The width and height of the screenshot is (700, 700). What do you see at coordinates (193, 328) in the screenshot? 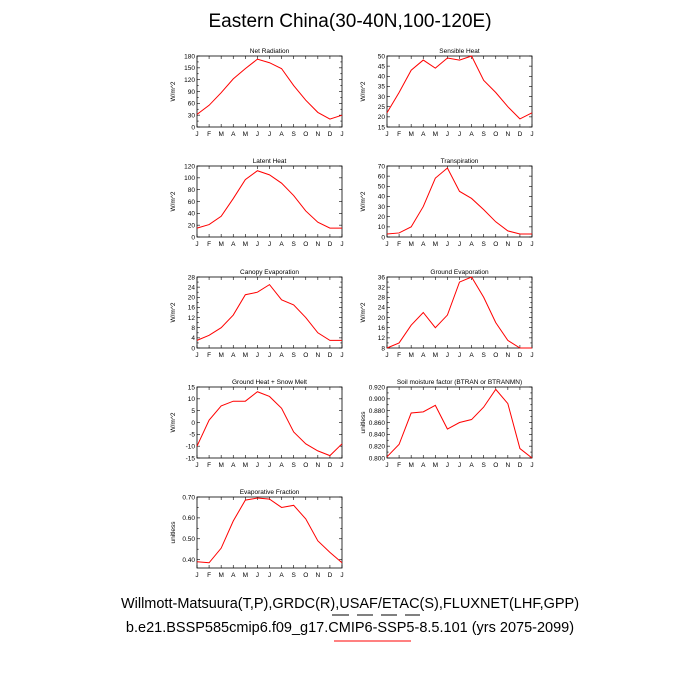
I see `canopy-evaporation-ytick-label: 8` at bounding box center [193, 328].